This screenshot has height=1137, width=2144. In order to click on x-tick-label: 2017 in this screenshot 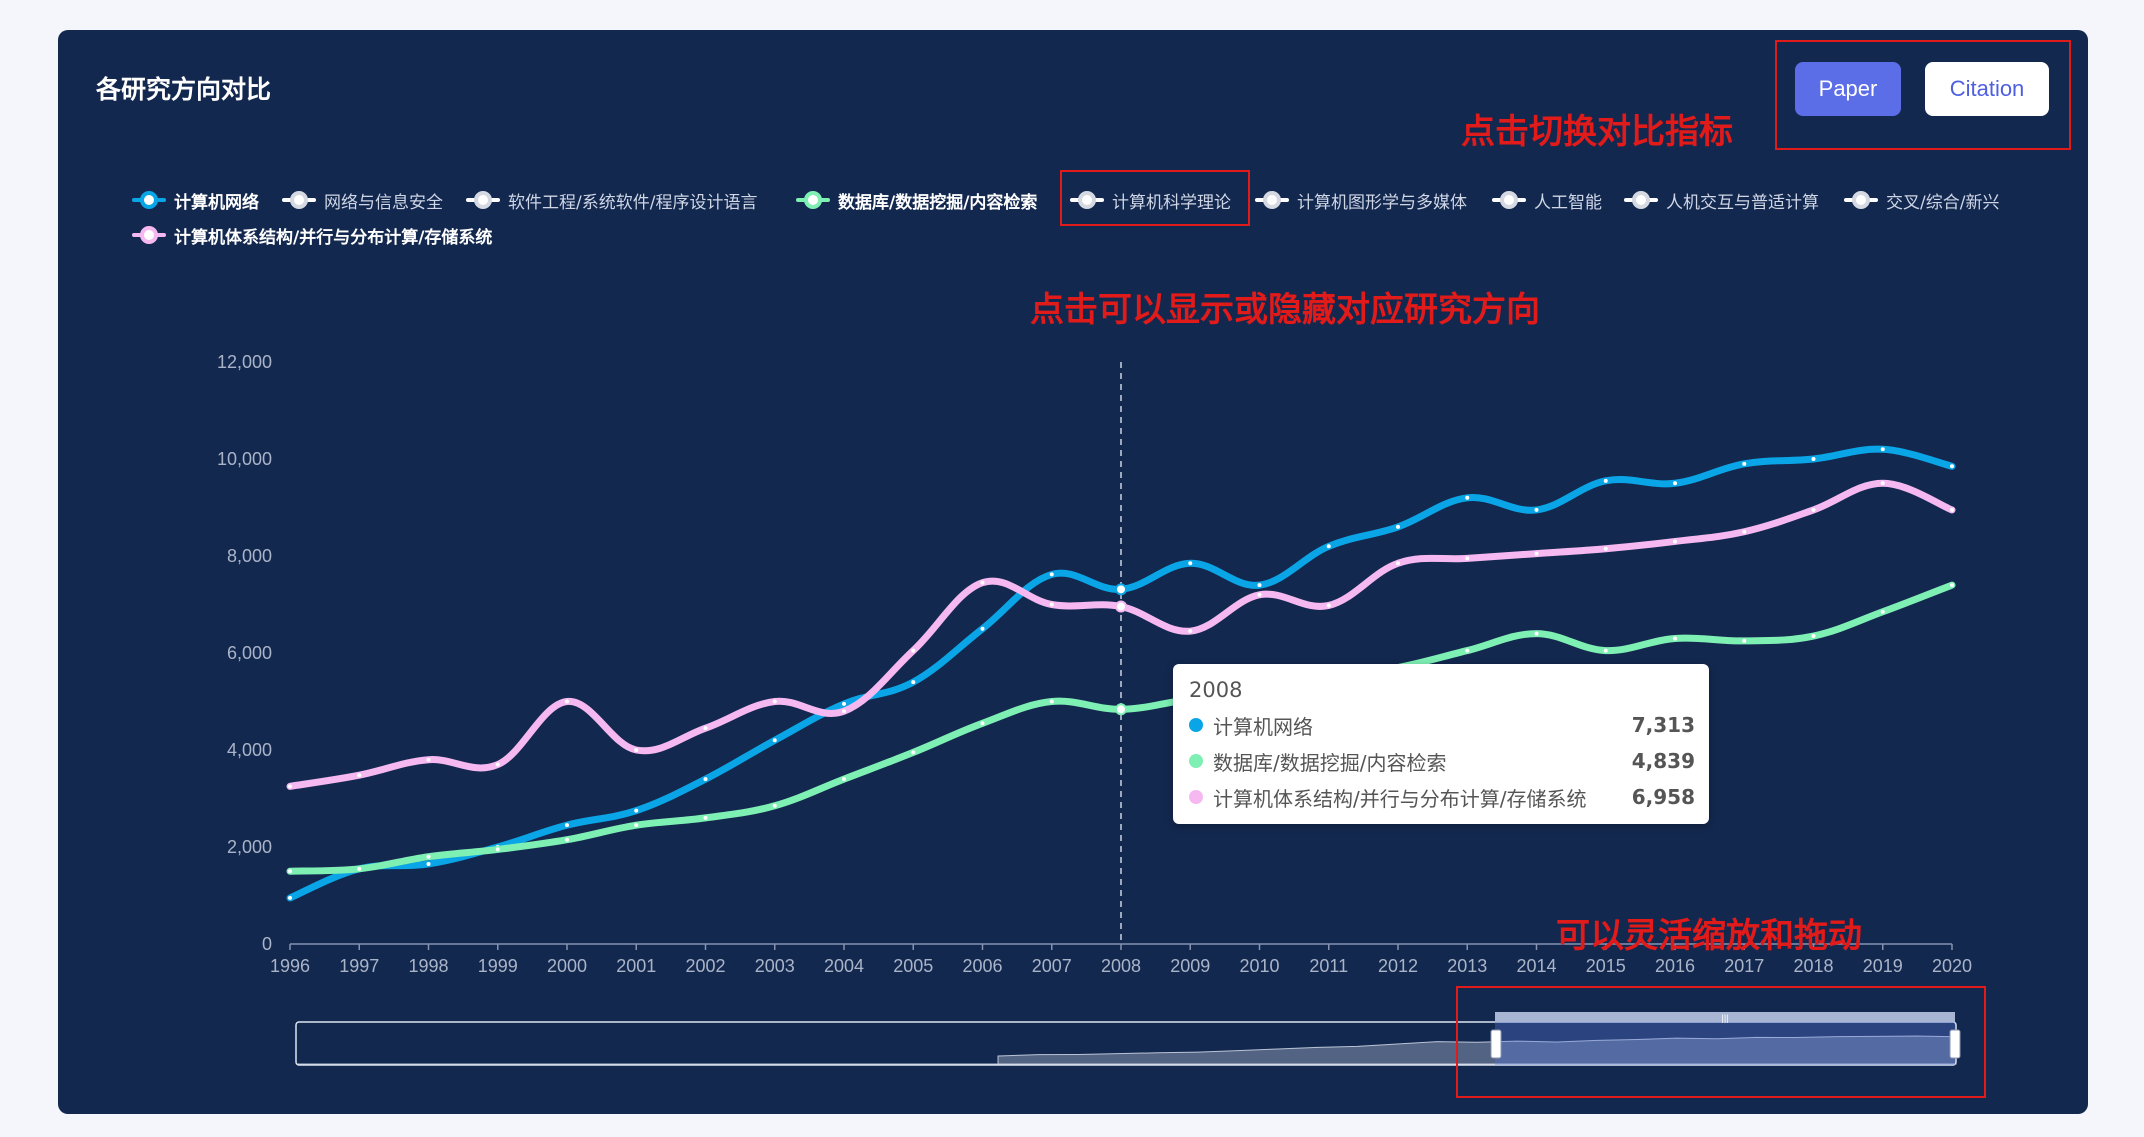, I will do `click(1744, 966)`.